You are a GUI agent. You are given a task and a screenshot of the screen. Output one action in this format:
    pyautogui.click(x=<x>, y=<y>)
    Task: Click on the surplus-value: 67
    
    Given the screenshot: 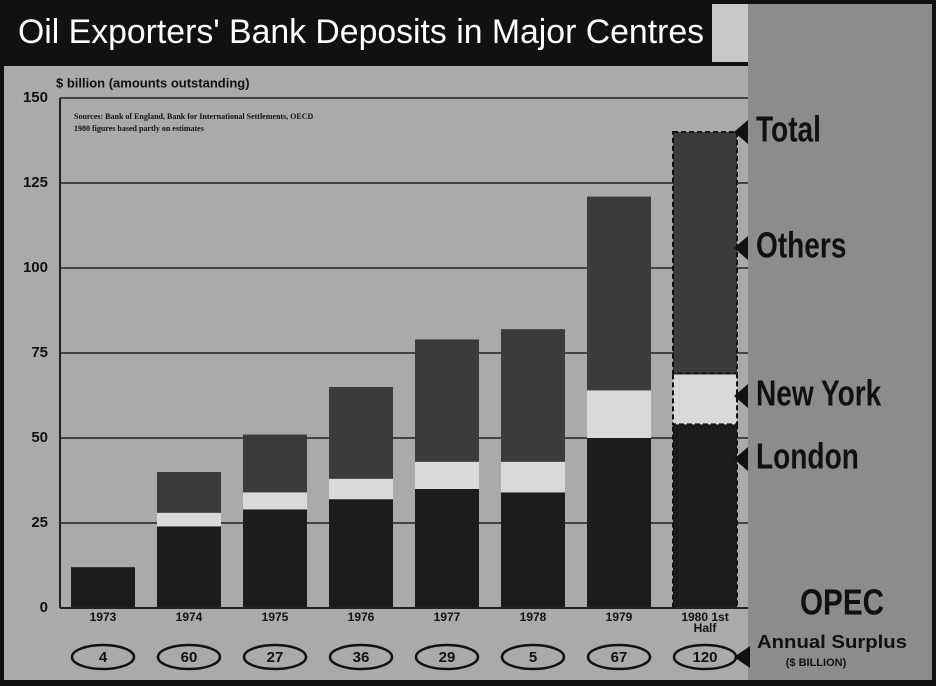 What is the action you would take?
    pyautogui.click(x=619, y=657)
    